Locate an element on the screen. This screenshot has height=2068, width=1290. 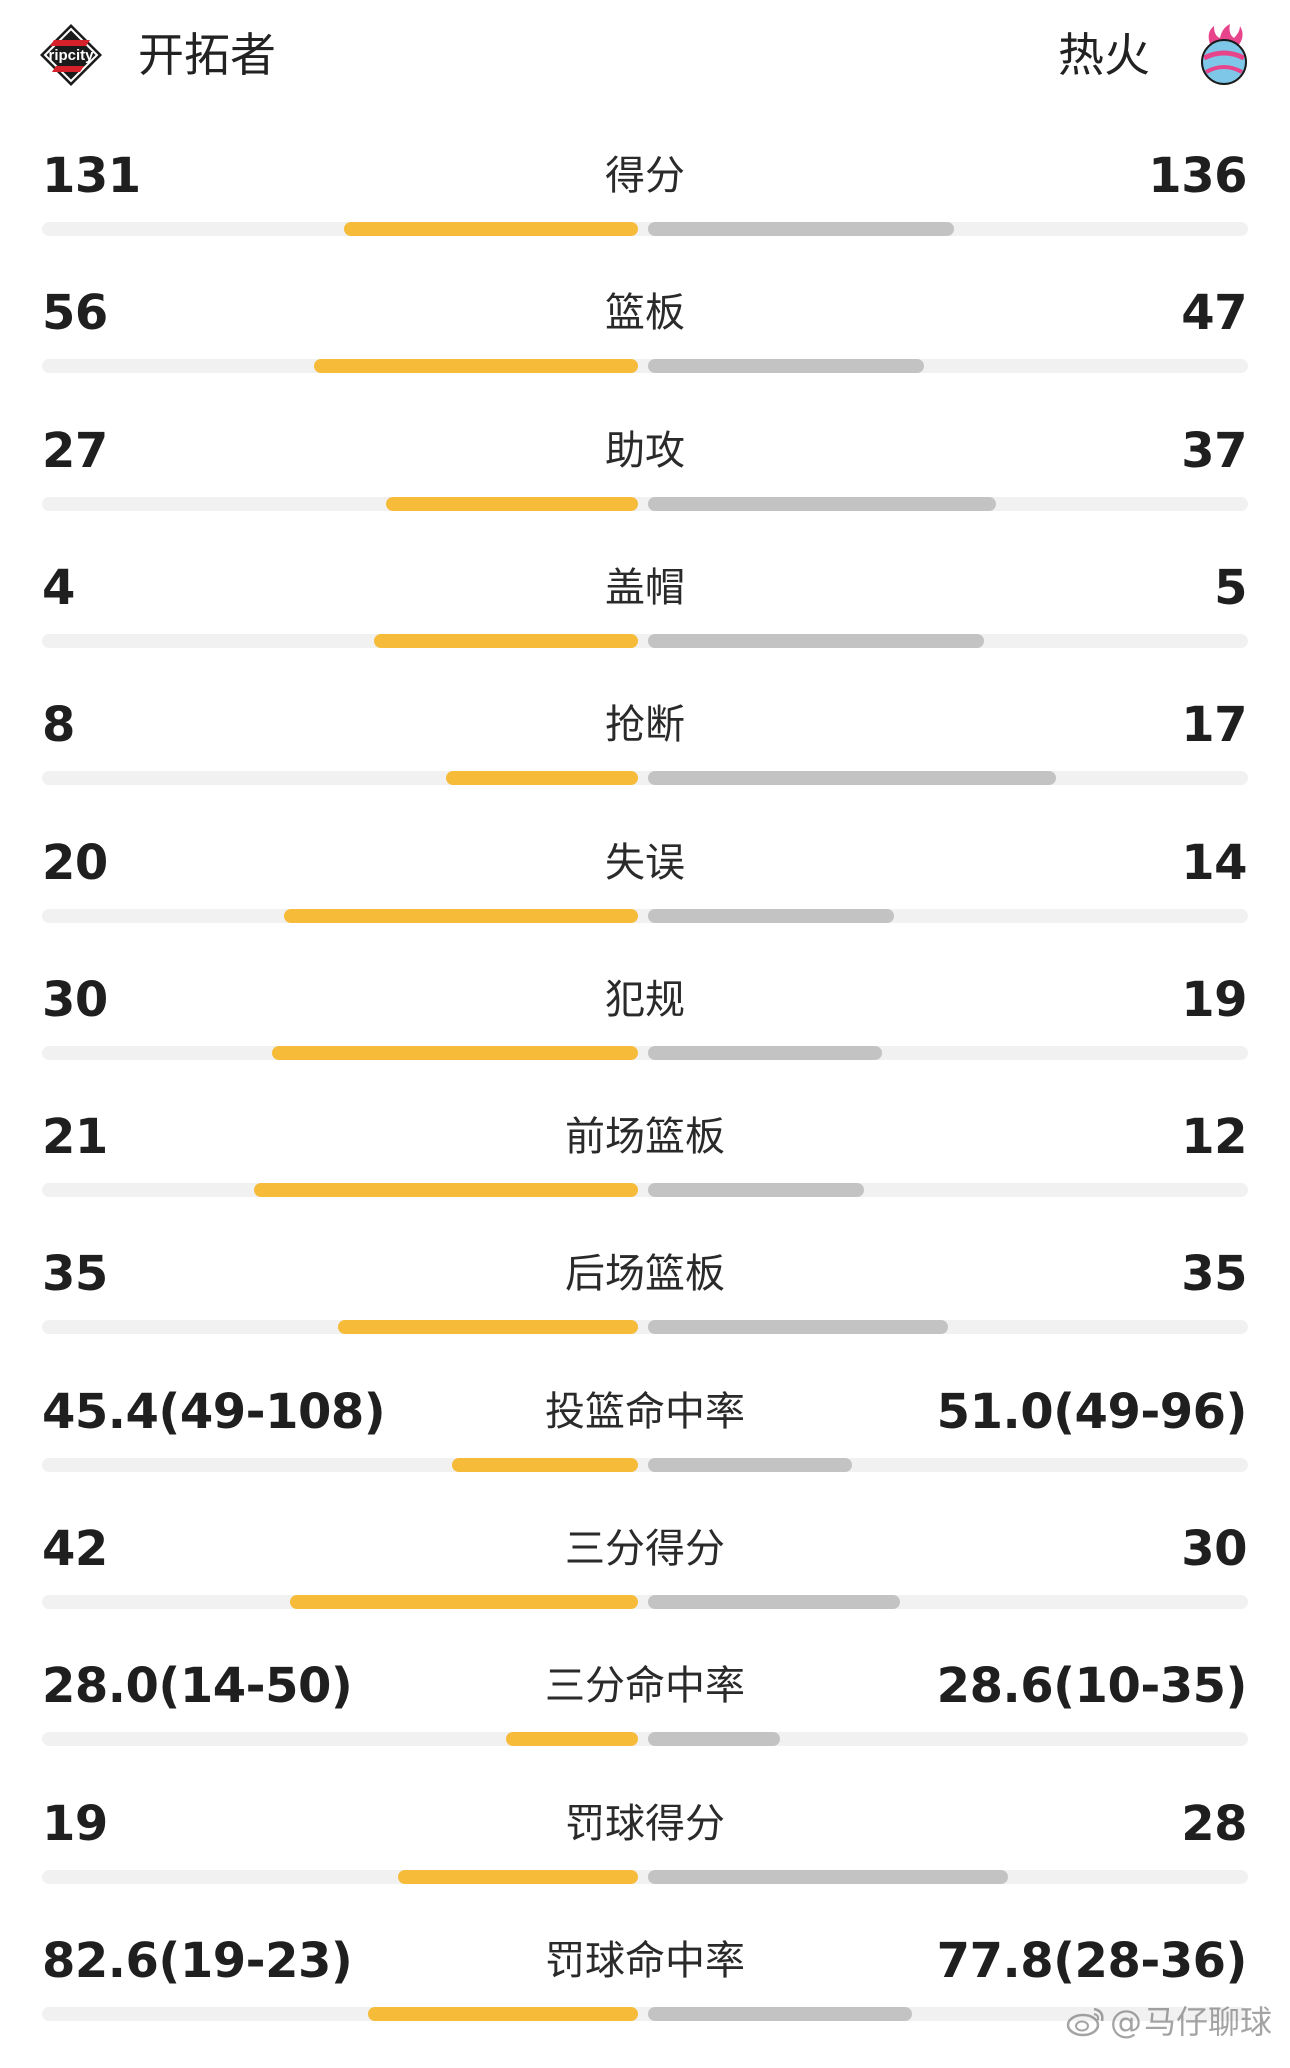
stat-label: 篮板 is located at coordinates (645, 313).